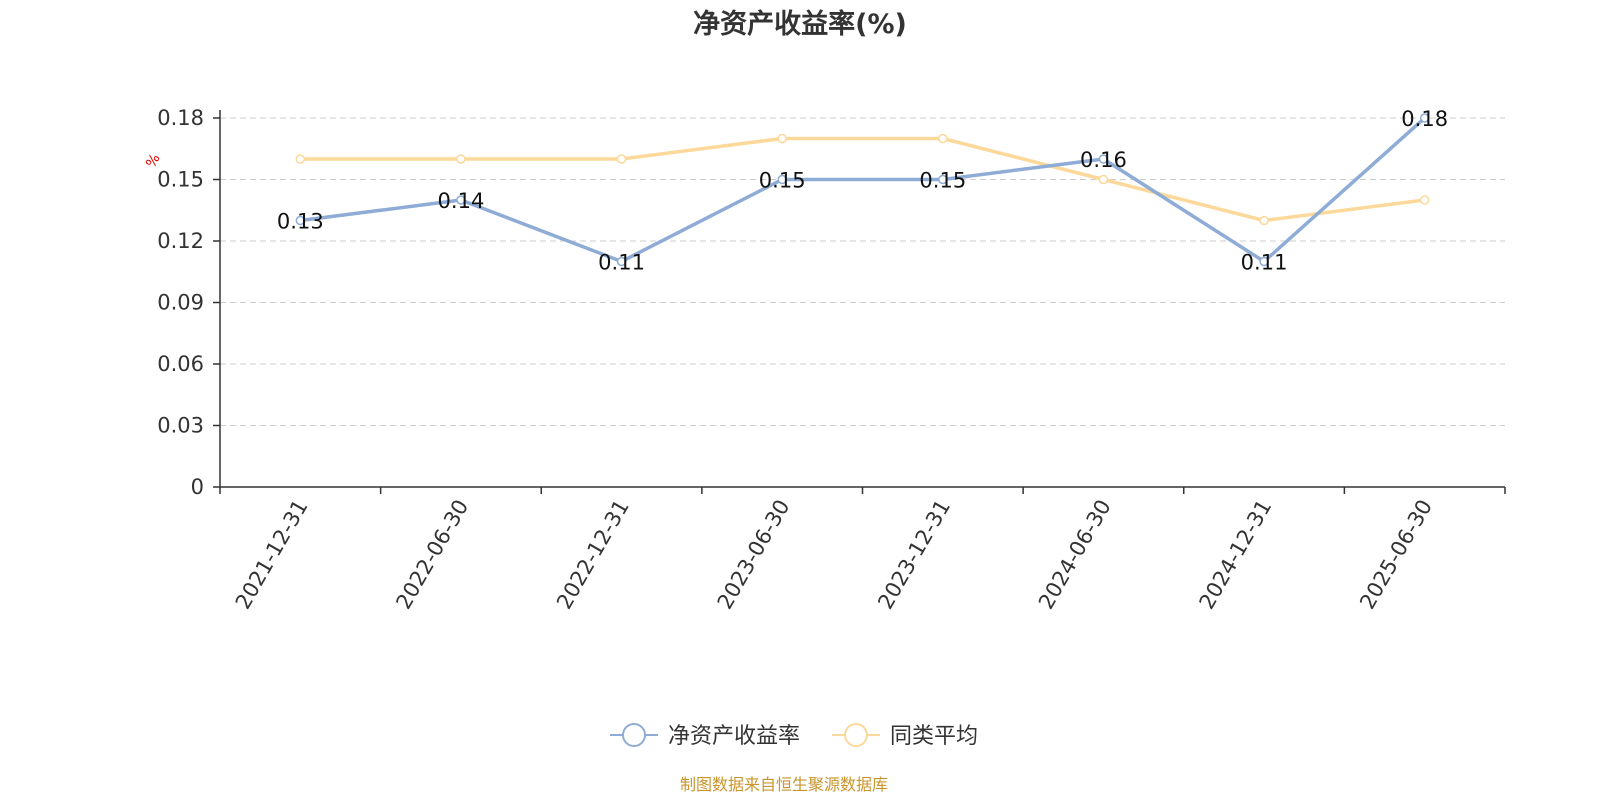 This screenshot has width=1600, height=800. Describe the element at coordinates (934, 736) in the screenshot. I see `legend-label-1: 同类平均` at that location.